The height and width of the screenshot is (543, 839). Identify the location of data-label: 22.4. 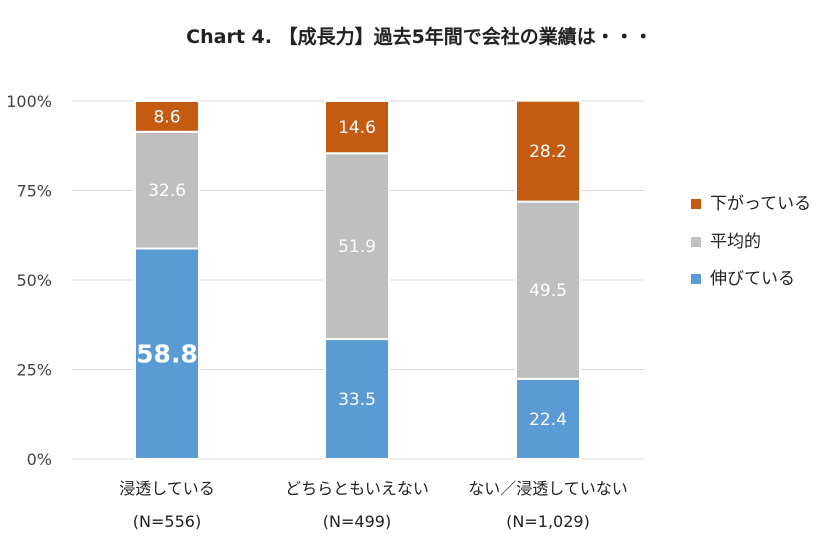
(548, 420).